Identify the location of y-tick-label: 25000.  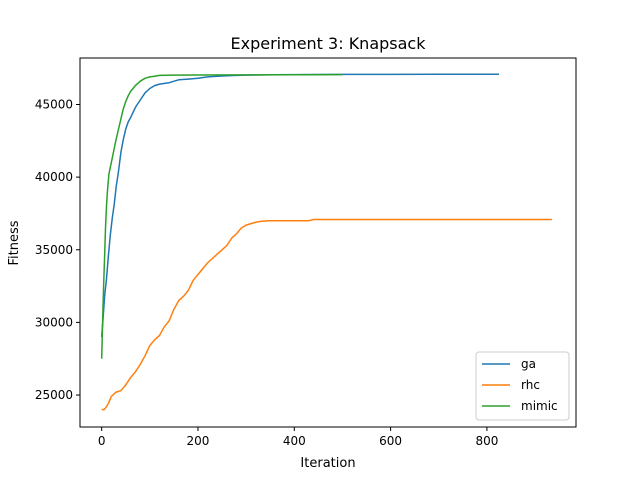
(54, 395).